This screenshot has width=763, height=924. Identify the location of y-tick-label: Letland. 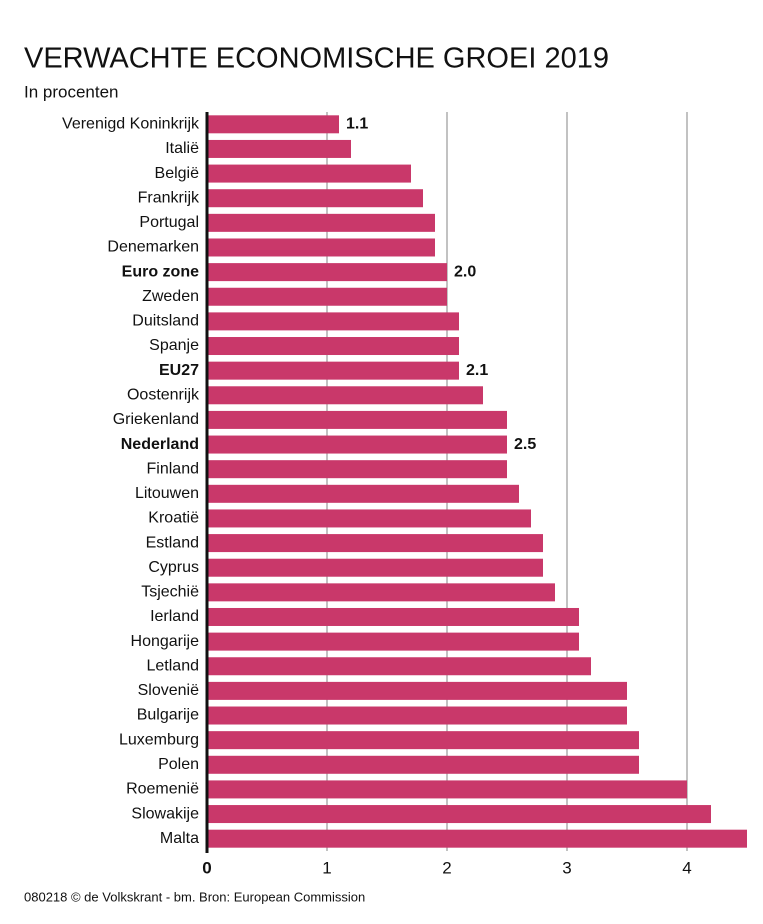
(173, 665).